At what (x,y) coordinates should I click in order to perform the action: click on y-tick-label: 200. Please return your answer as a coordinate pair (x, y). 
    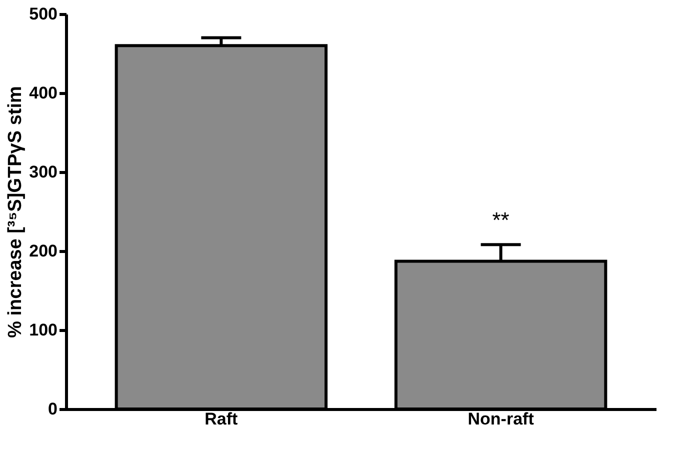
    Looking at the image, I should click on (43, 251).